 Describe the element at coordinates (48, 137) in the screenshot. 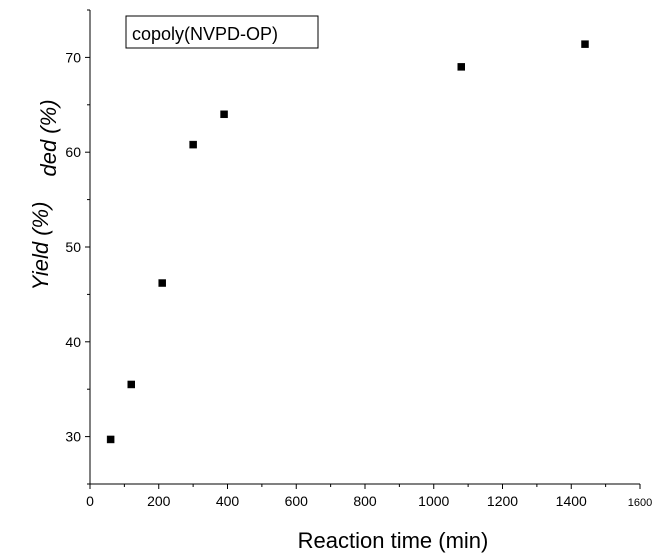

I see `y-axis-label-fragment: ded (%)` at that location.